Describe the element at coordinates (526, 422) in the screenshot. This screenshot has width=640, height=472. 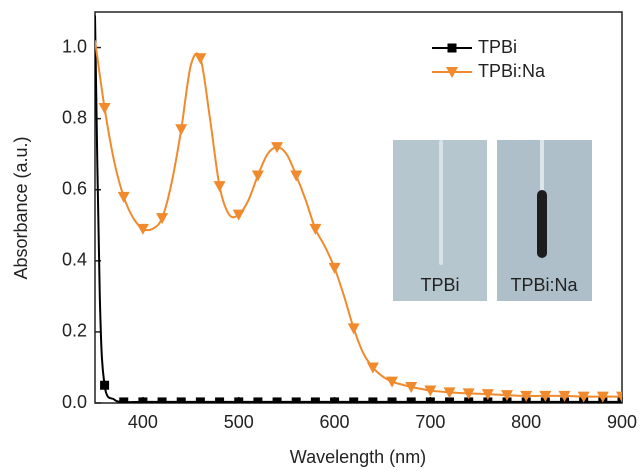
I see `x-tick-label: 800` at that location.